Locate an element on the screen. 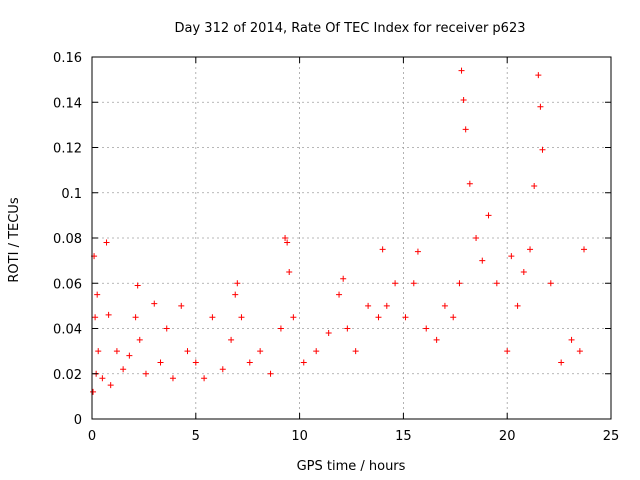 The height and width of the screenshot is (480, 640). y-tick-labels: 0 0.02 0.04 0.06 0.08 0.1 0.12 0.14 0.16 is located at coordinates (67, 239).